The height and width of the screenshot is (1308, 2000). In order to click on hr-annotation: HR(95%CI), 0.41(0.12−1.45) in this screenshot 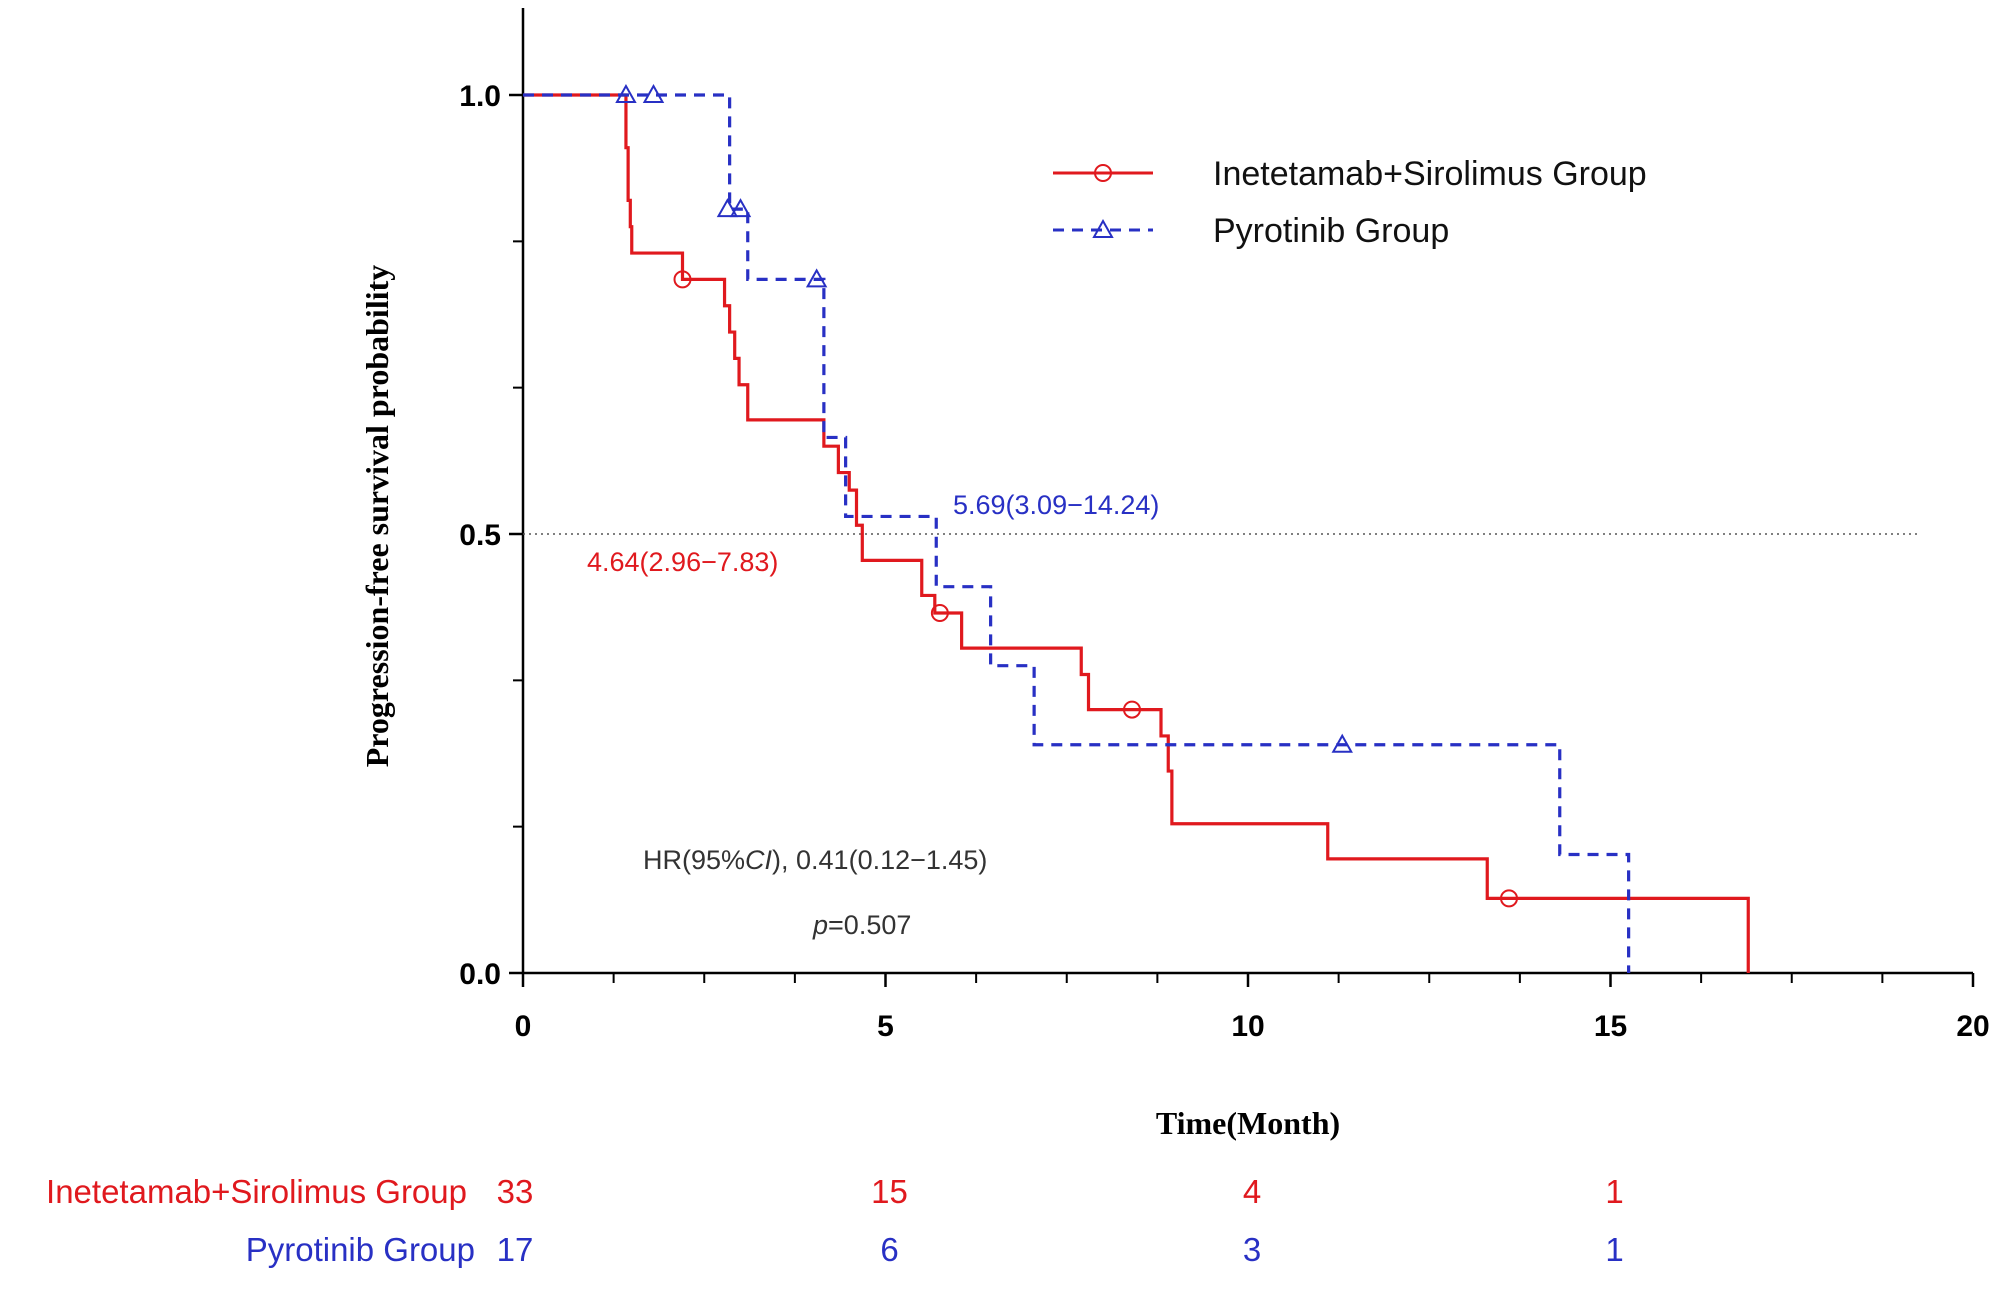, I will do `click(815, 860)`.